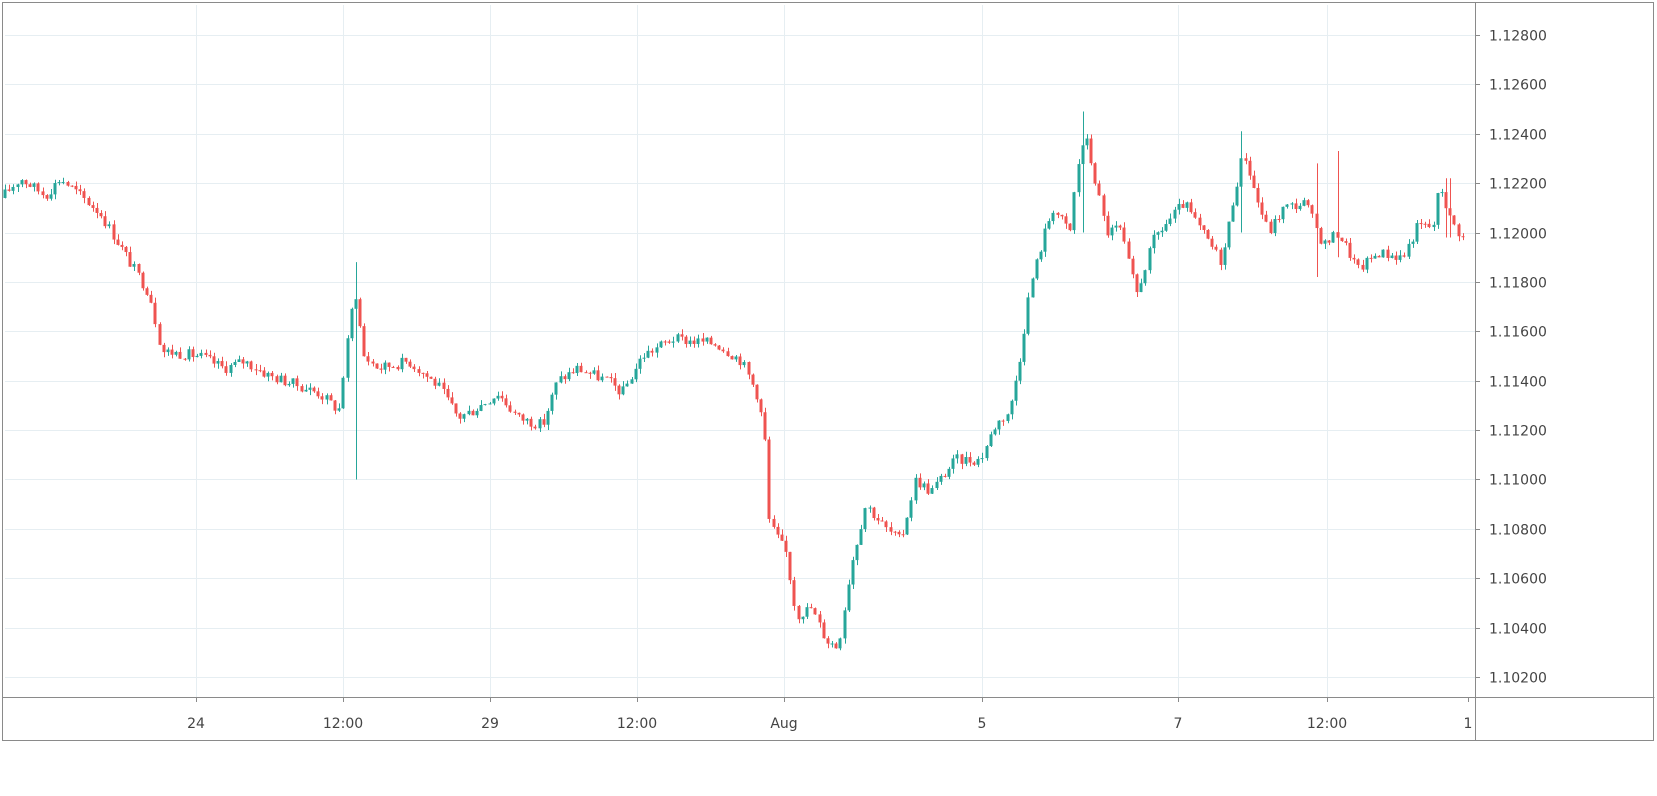  What do you see at coordinates (1518, 136) in the screenshot?
I see `y-tick-label: 1.12400` at bounding box center [1518, 136].